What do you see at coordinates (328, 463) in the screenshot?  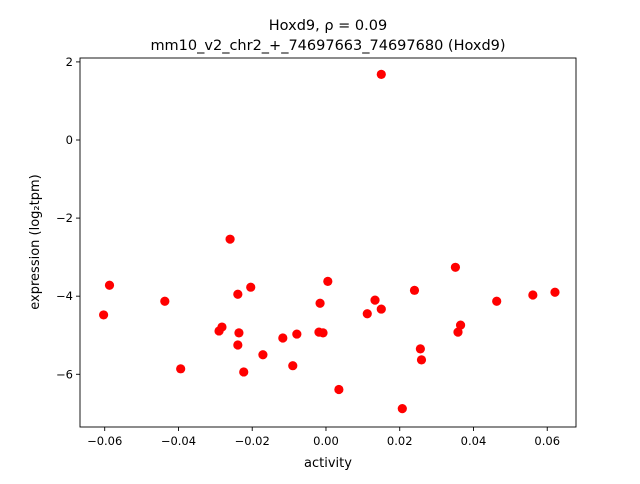 I see `x-axis-label: activity` at bounding box center [328, 463].